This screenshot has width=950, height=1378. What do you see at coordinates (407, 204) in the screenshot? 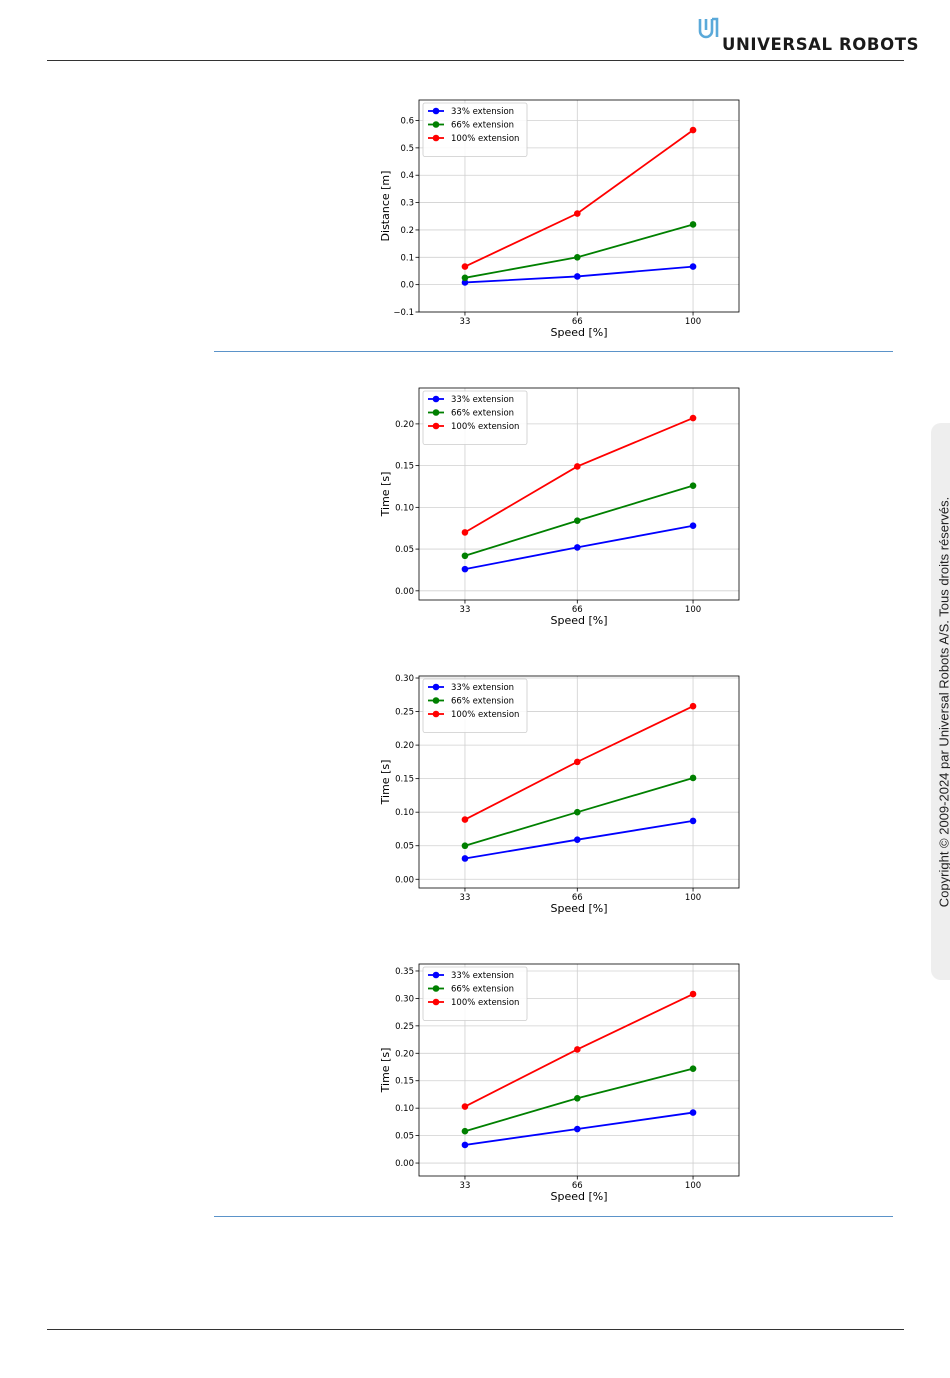
I see `y-tick-label: 0.3` at bounding box center [407, 204].